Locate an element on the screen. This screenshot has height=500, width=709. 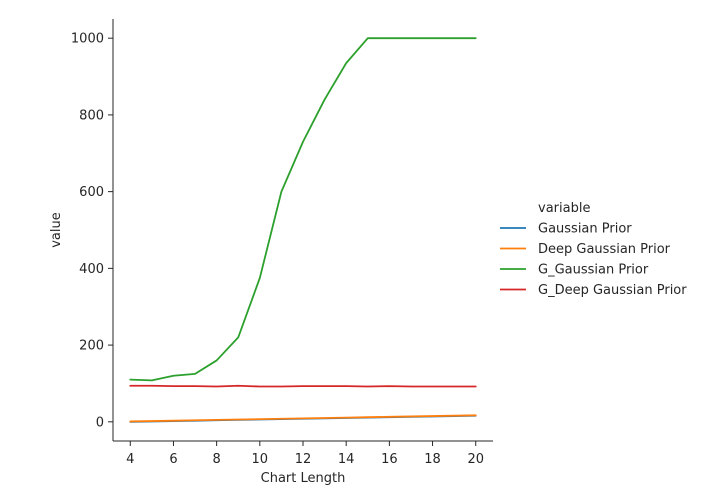
y-axis: 0 200 400 600 800 1000 is located at coordinates (92, 230).